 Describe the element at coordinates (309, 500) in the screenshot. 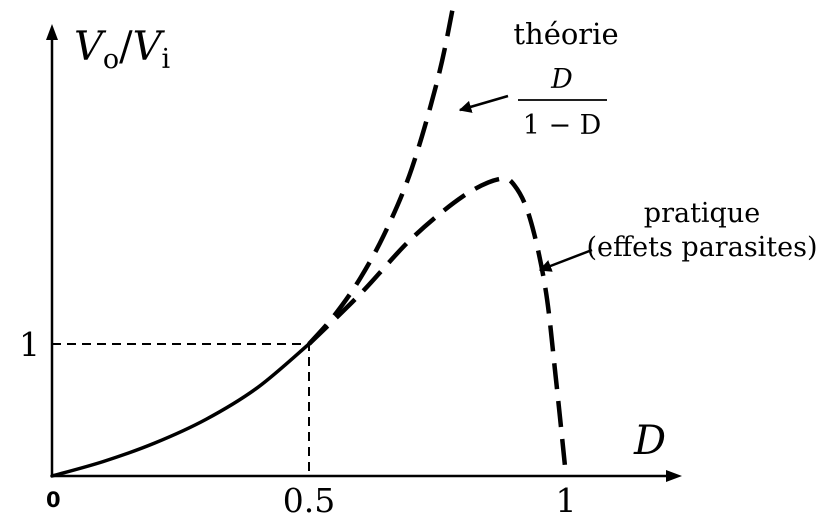

I see `x-tick-label-0.5: 0.5` at that location.